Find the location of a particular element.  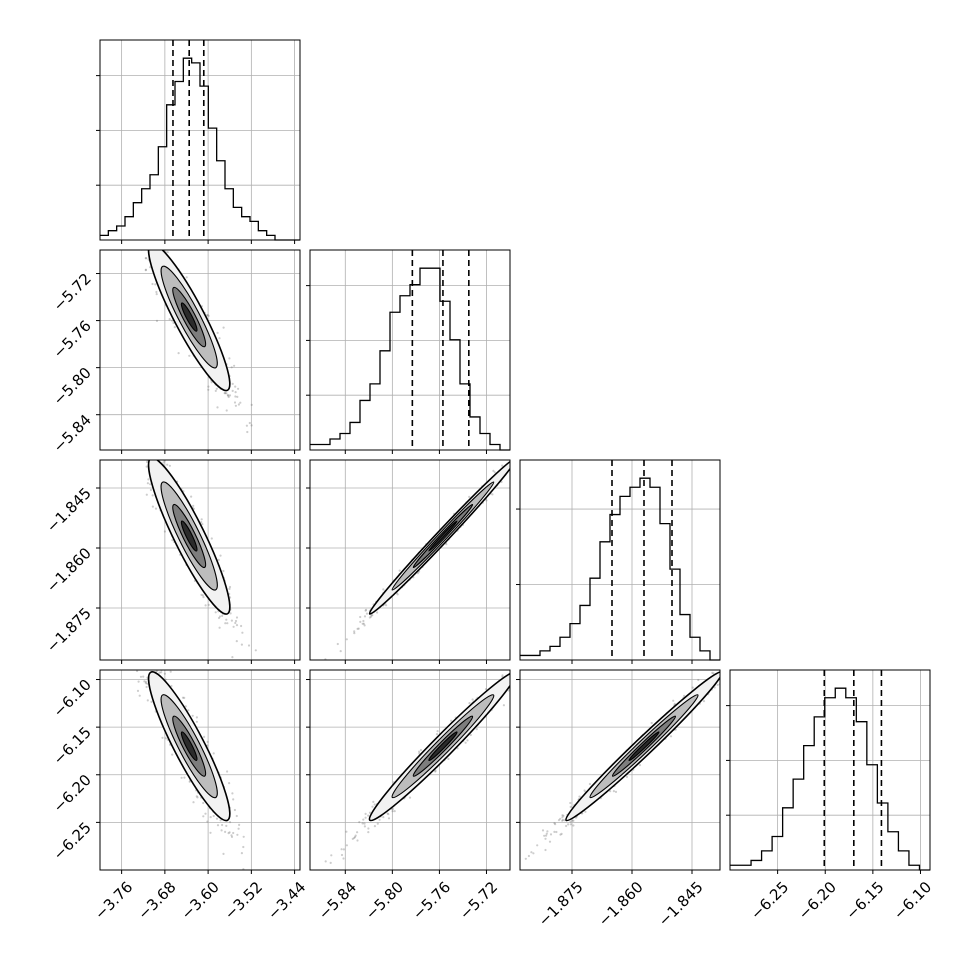

x-tick-label: −1.845 is located at coordinates (681, 904).